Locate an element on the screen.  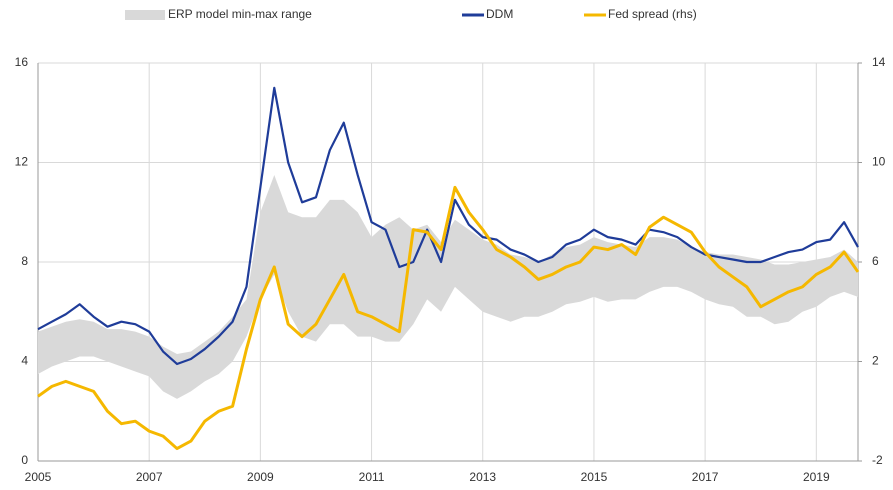
y2-tick-label: 6 is located at coordinates (875, 261).